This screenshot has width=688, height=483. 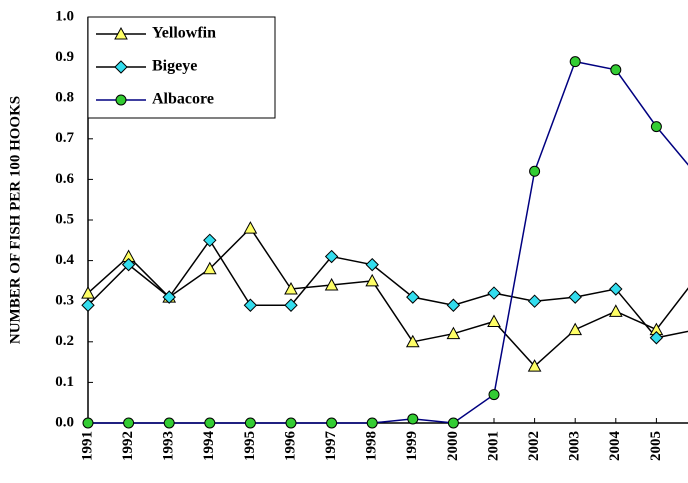 I want to click on x-tick-label: 1991, so click(x=87, y=446).